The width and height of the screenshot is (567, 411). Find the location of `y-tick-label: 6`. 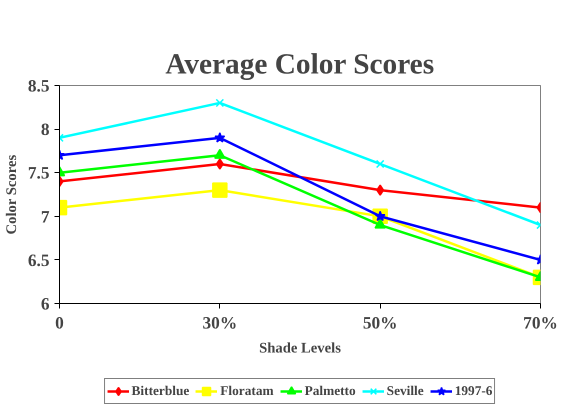

y-tick-label: 6 is located at coordinates (45, 304).